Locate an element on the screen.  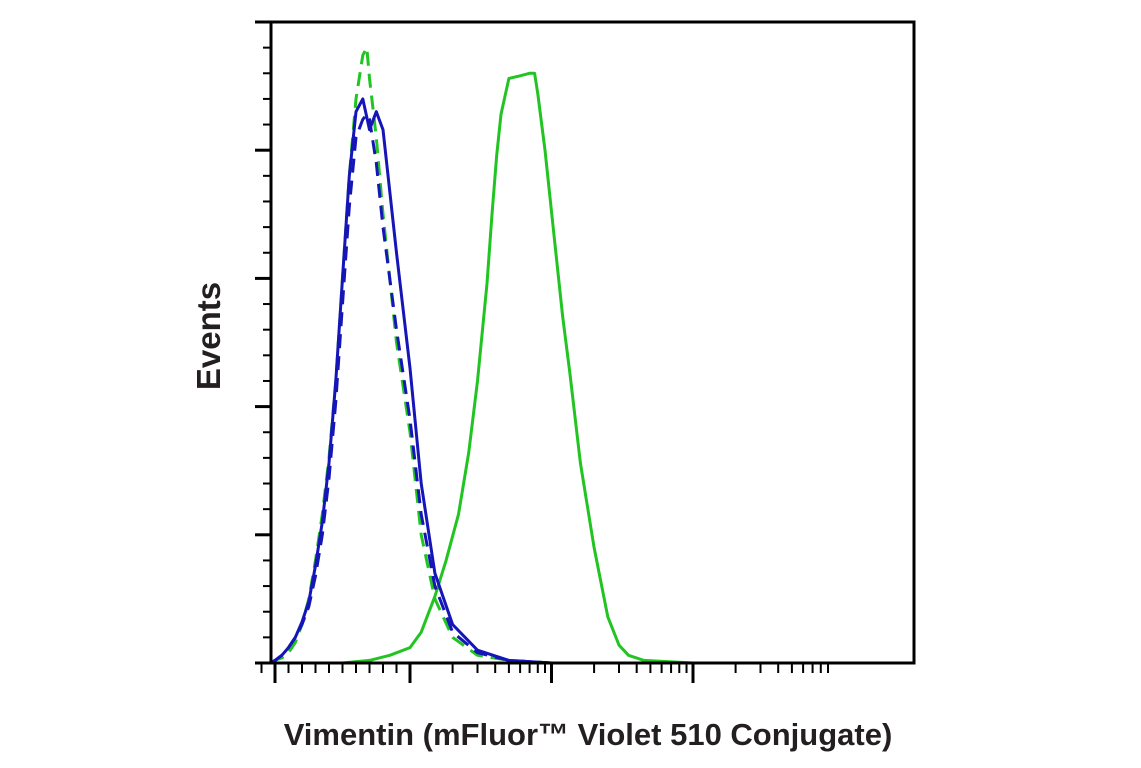
y-axis-title: Events is located at coordinates (208, 336).